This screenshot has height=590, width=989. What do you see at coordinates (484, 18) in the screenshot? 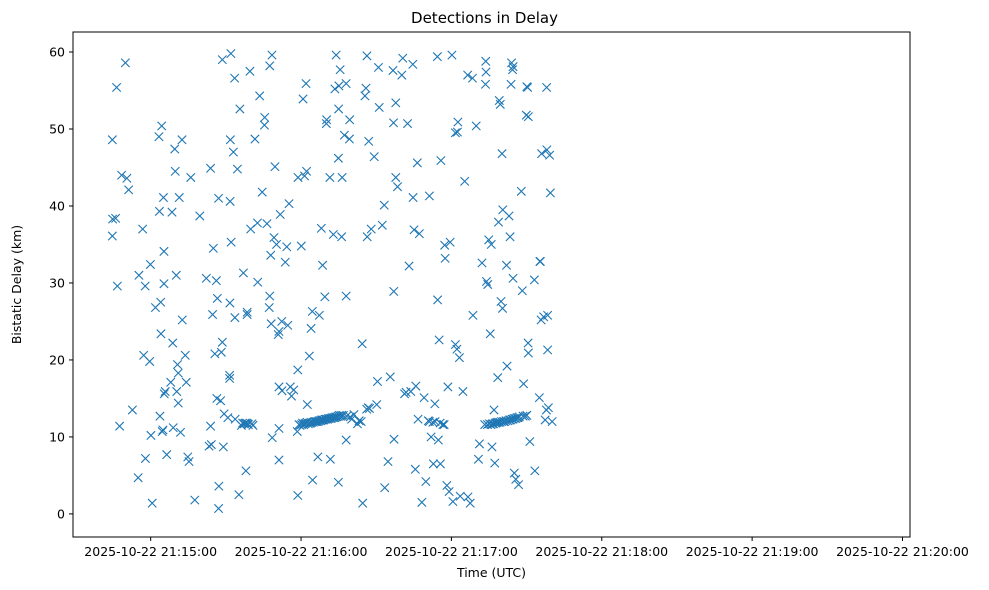
I see `chart-title: Detections in Delay` at bounding box center [484, 18].